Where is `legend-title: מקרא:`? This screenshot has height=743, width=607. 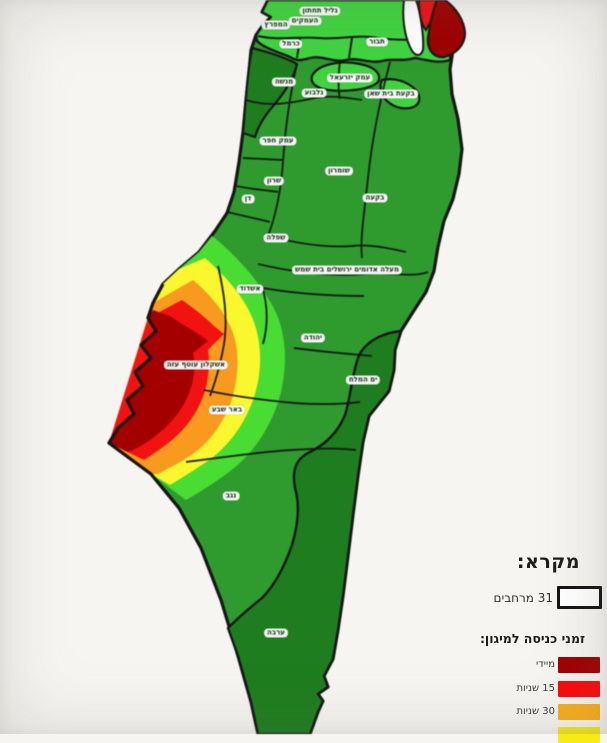 legend-title: מקרא: is located at coordinates (548, 562).